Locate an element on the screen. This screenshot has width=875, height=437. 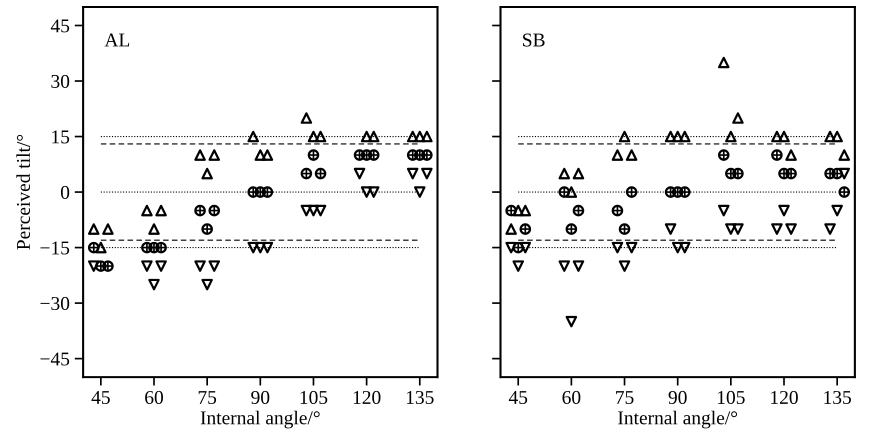
x-tick-label: 120 is located at coordinates (784, 397).